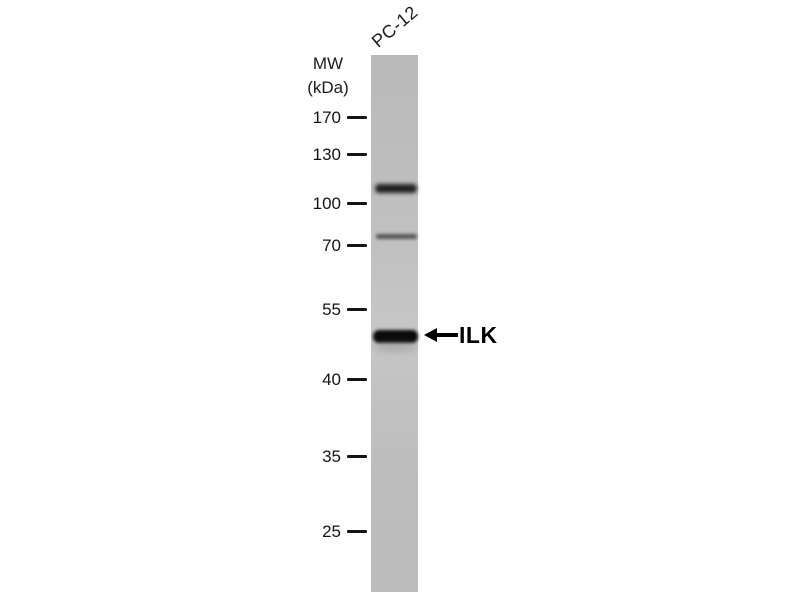  What do you see at coordinates (331, 379) in the screenshot?
I see `mw-marker-label: 40` at bounding box center [331, 379].